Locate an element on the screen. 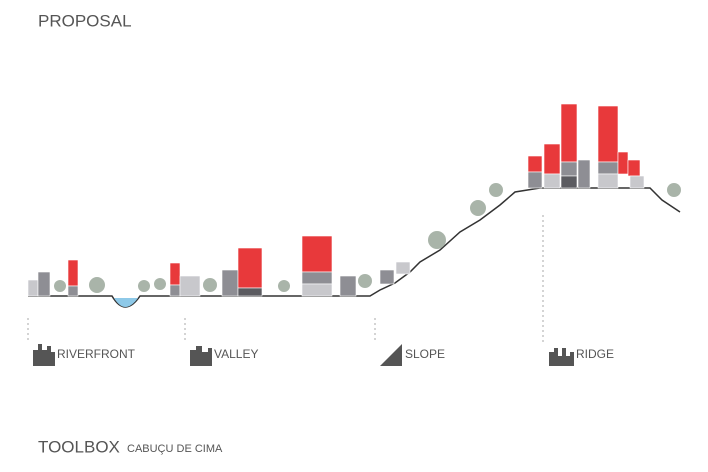  section-label: RIVERFRONT is located at coordinates (96, 354).